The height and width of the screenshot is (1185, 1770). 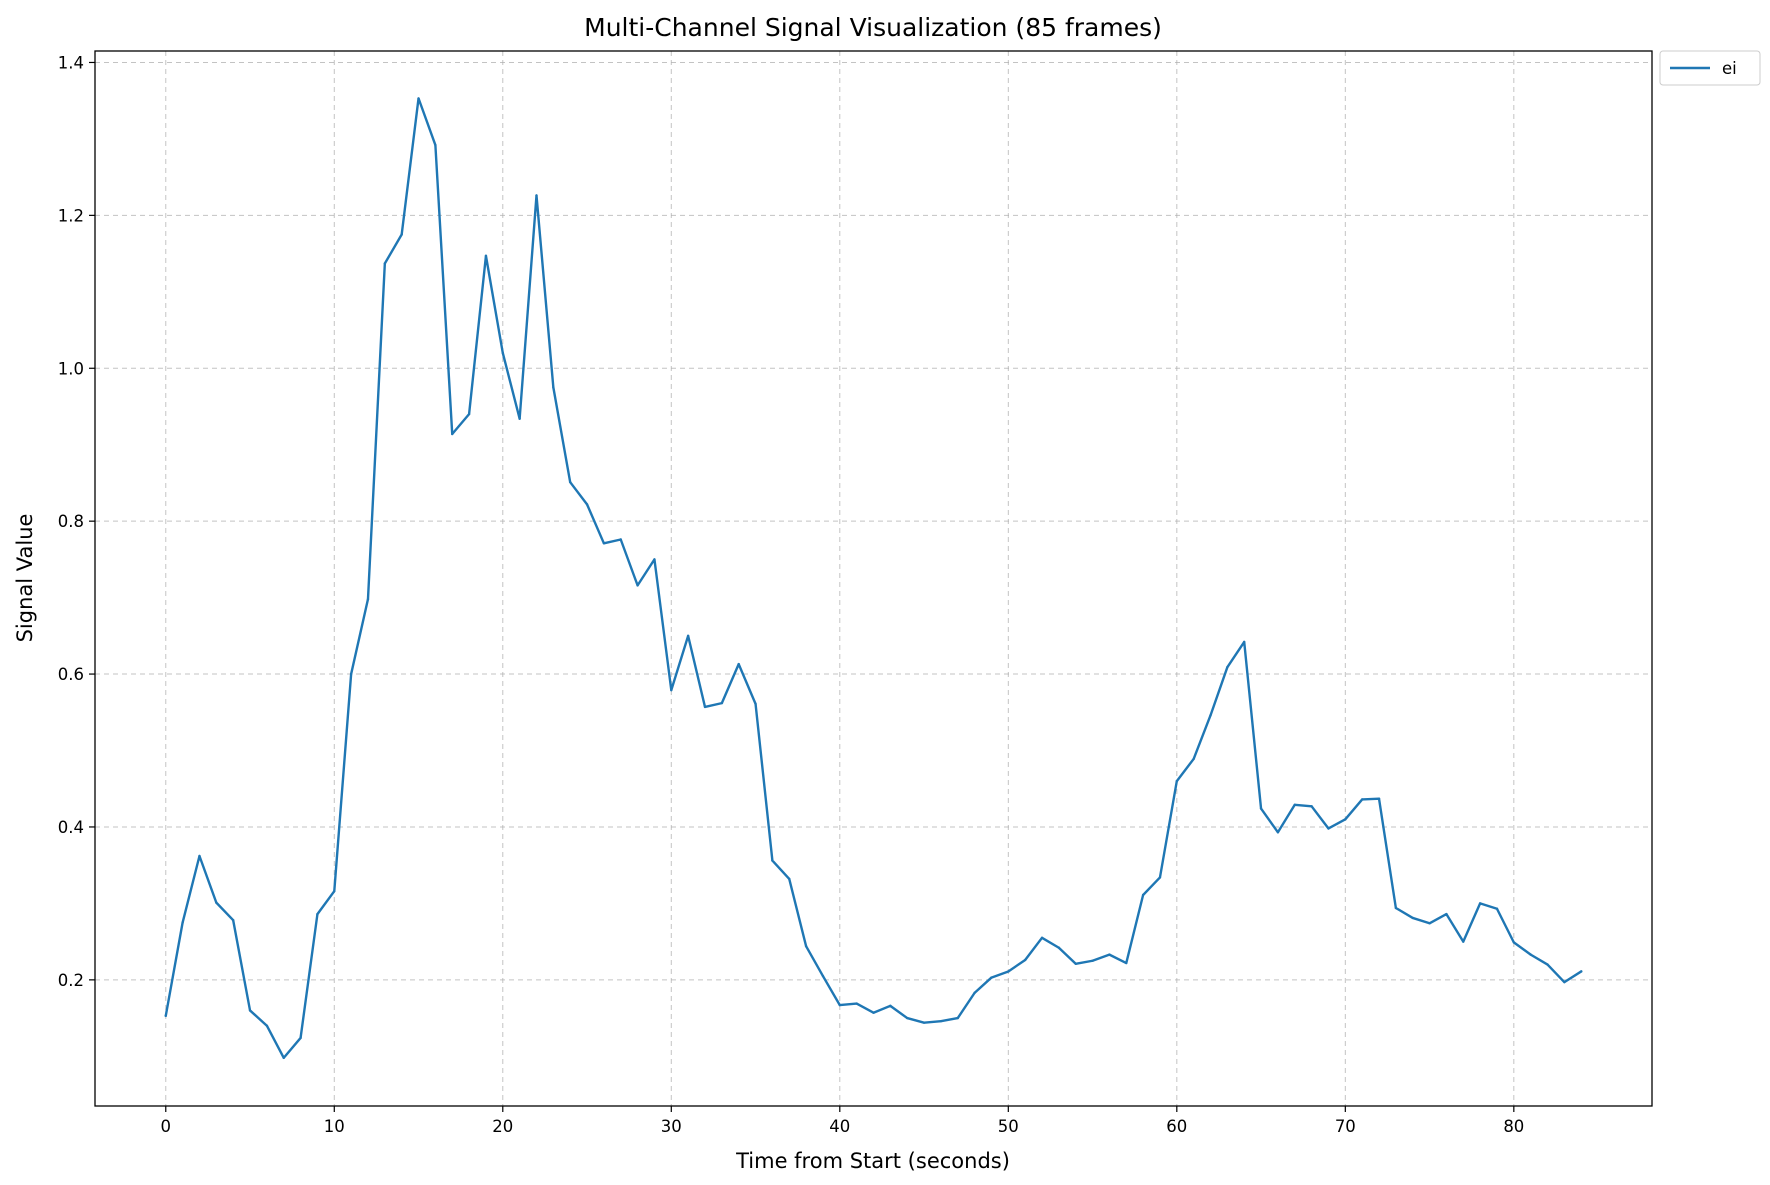 What do you see at coordinates (71, 674) in the screenshot?
I see `y-tick-label: 0.6` at bounding box center [71, 674].